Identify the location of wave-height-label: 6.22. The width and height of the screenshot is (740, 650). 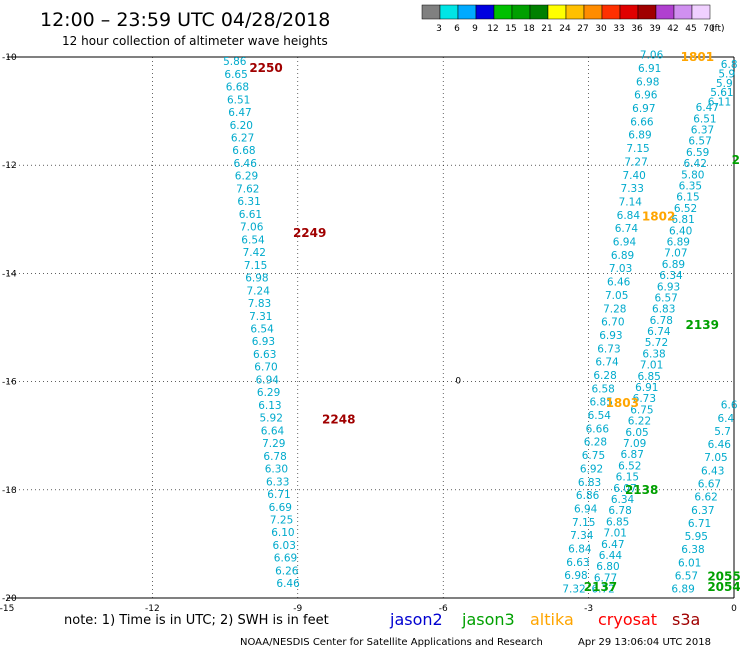
(639, 422).